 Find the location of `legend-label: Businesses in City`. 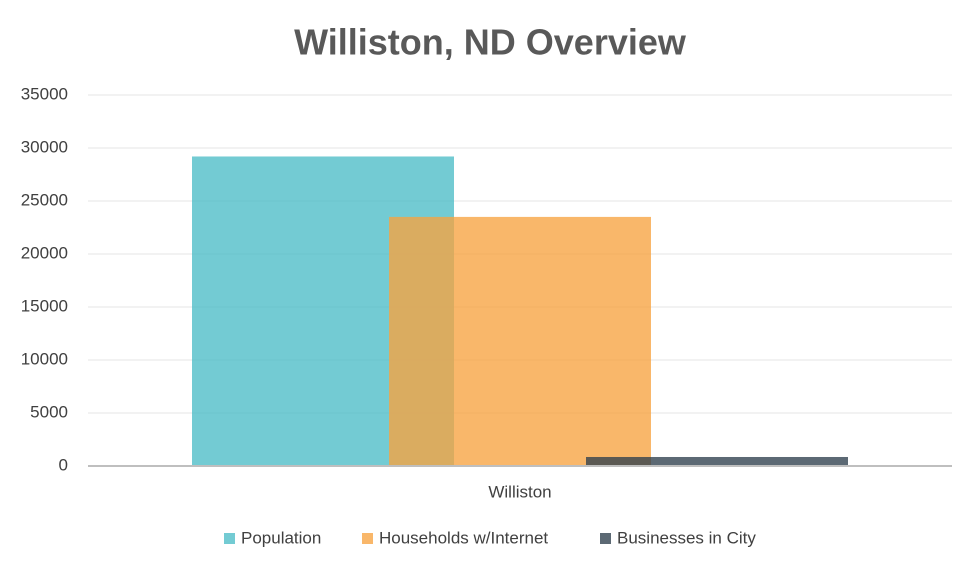

legend-label: Businesses in City is located at coordinates (686, 537).